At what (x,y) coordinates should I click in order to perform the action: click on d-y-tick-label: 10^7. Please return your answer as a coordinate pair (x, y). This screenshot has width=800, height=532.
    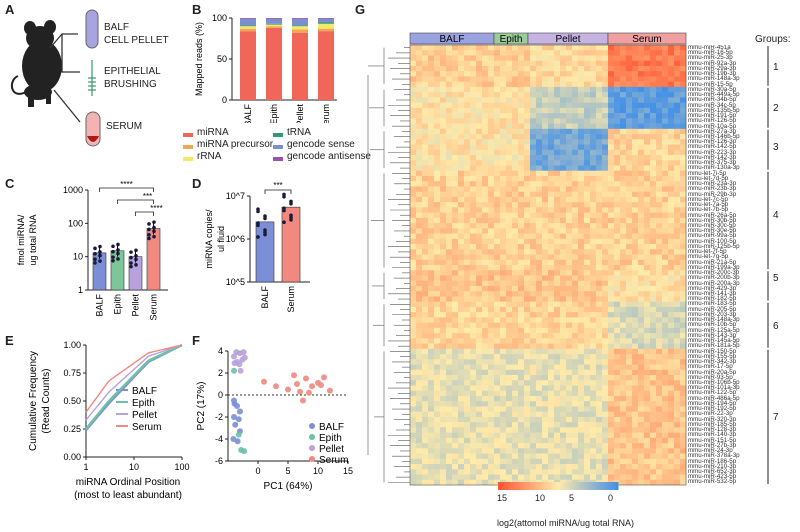
    Looking at the image, I should click on (235, 196).